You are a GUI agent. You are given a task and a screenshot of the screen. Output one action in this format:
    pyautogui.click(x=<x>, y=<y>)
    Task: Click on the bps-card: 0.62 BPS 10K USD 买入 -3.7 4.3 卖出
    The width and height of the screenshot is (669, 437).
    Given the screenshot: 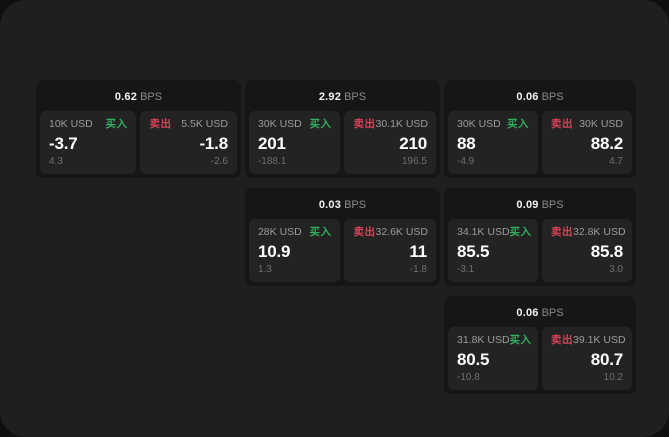 What is the action you would take?
    pyautogui.click(x=138, y=129)
    